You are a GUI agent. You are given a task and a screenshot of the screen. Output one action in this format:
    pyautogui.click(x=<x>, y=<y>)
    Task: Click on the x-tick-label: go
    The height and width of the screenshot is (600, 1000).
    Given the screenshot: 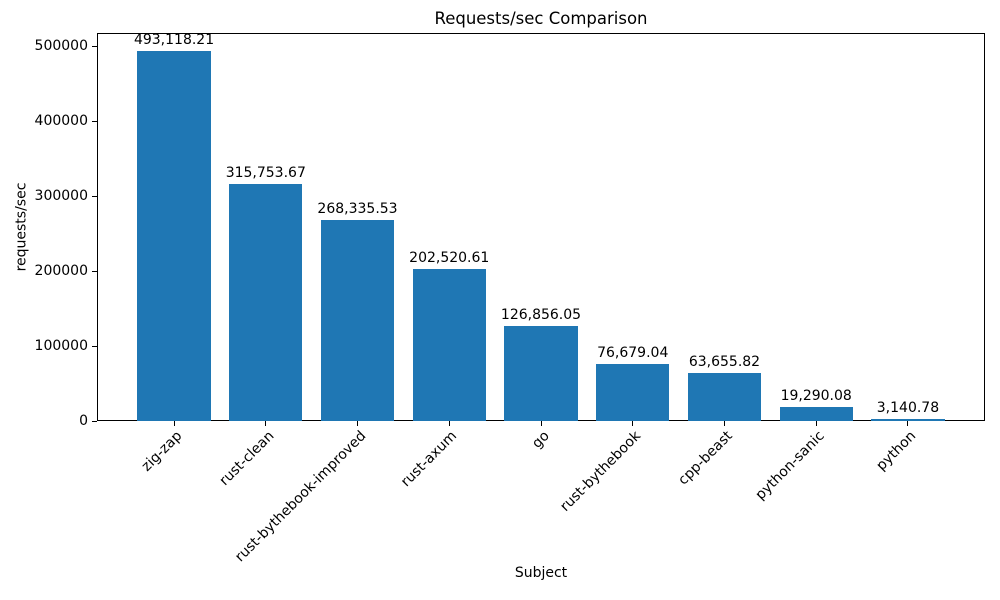 What is the action you would take?
    pyautogui.click(x=540, y=440)
    